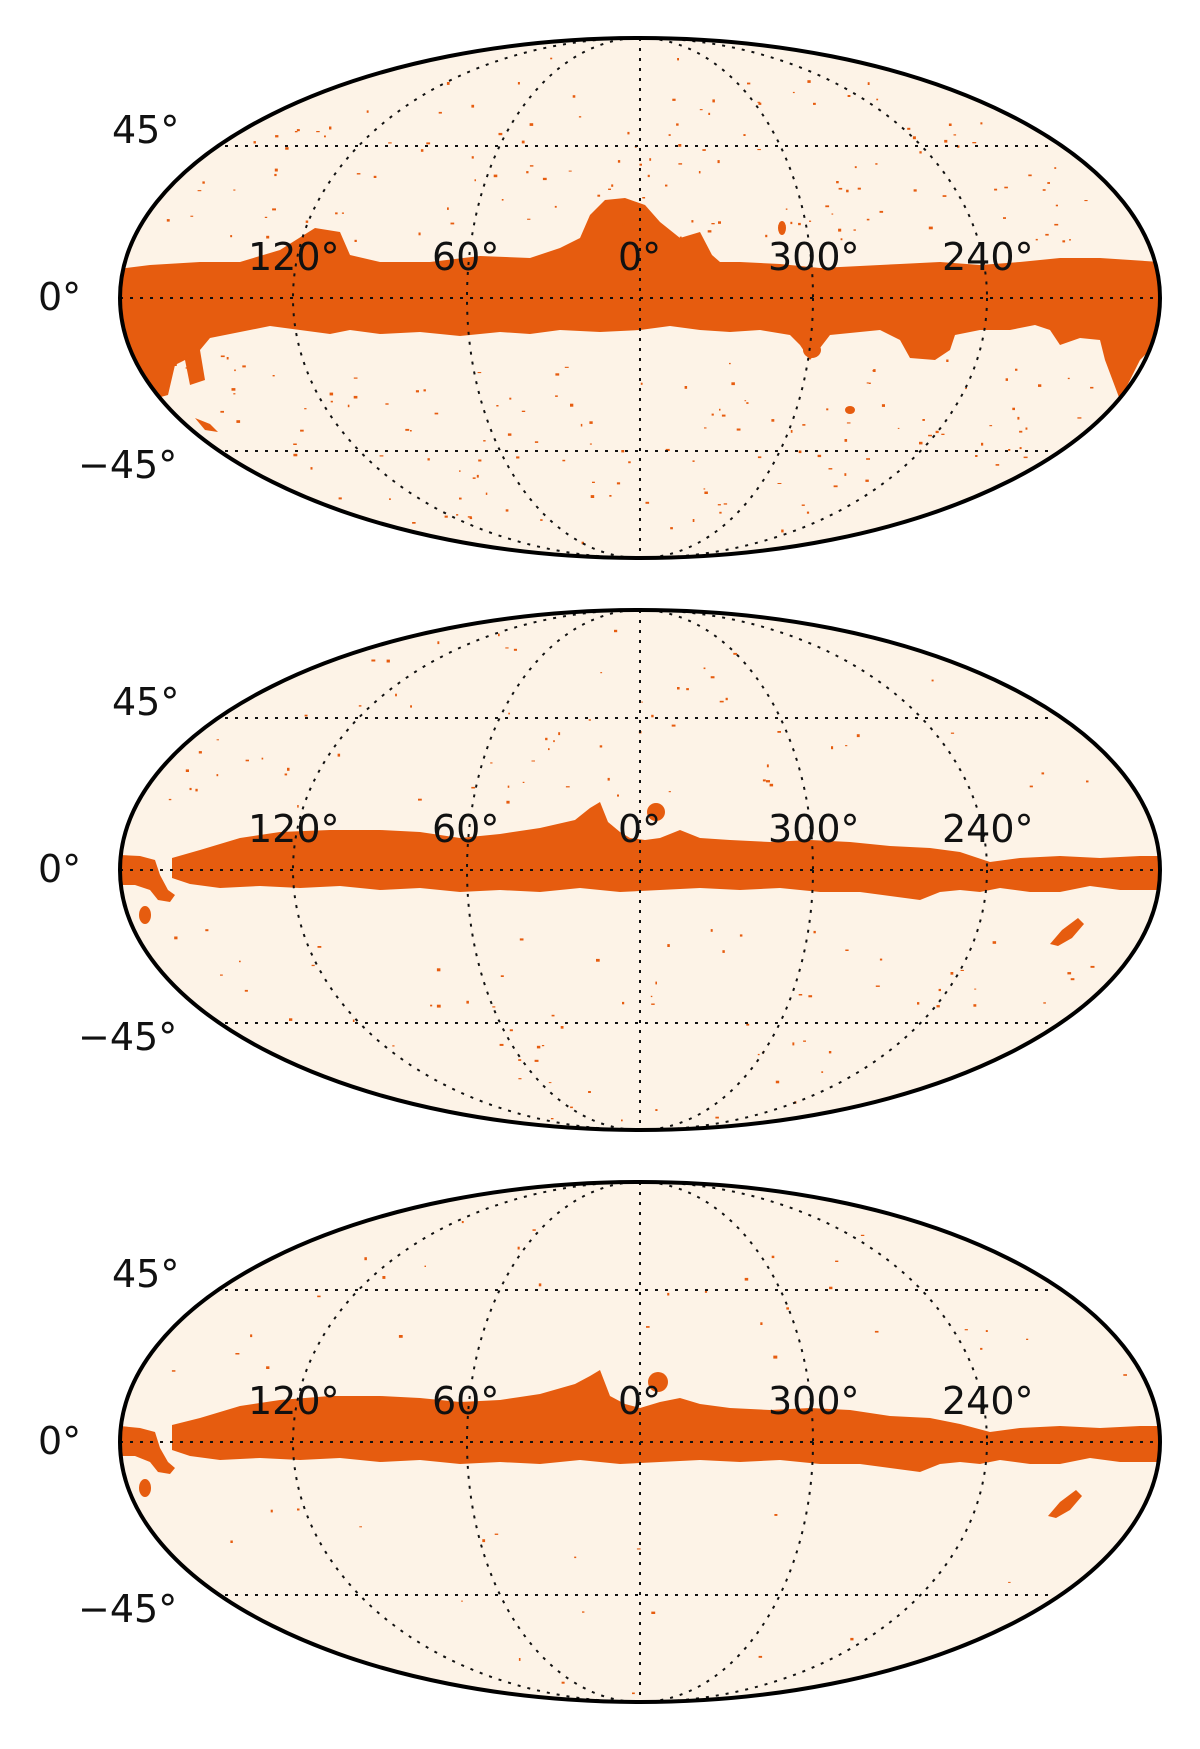 This screenshot has height=1749, width=1200. I want to click on mask-regions, so click(640, 1444).